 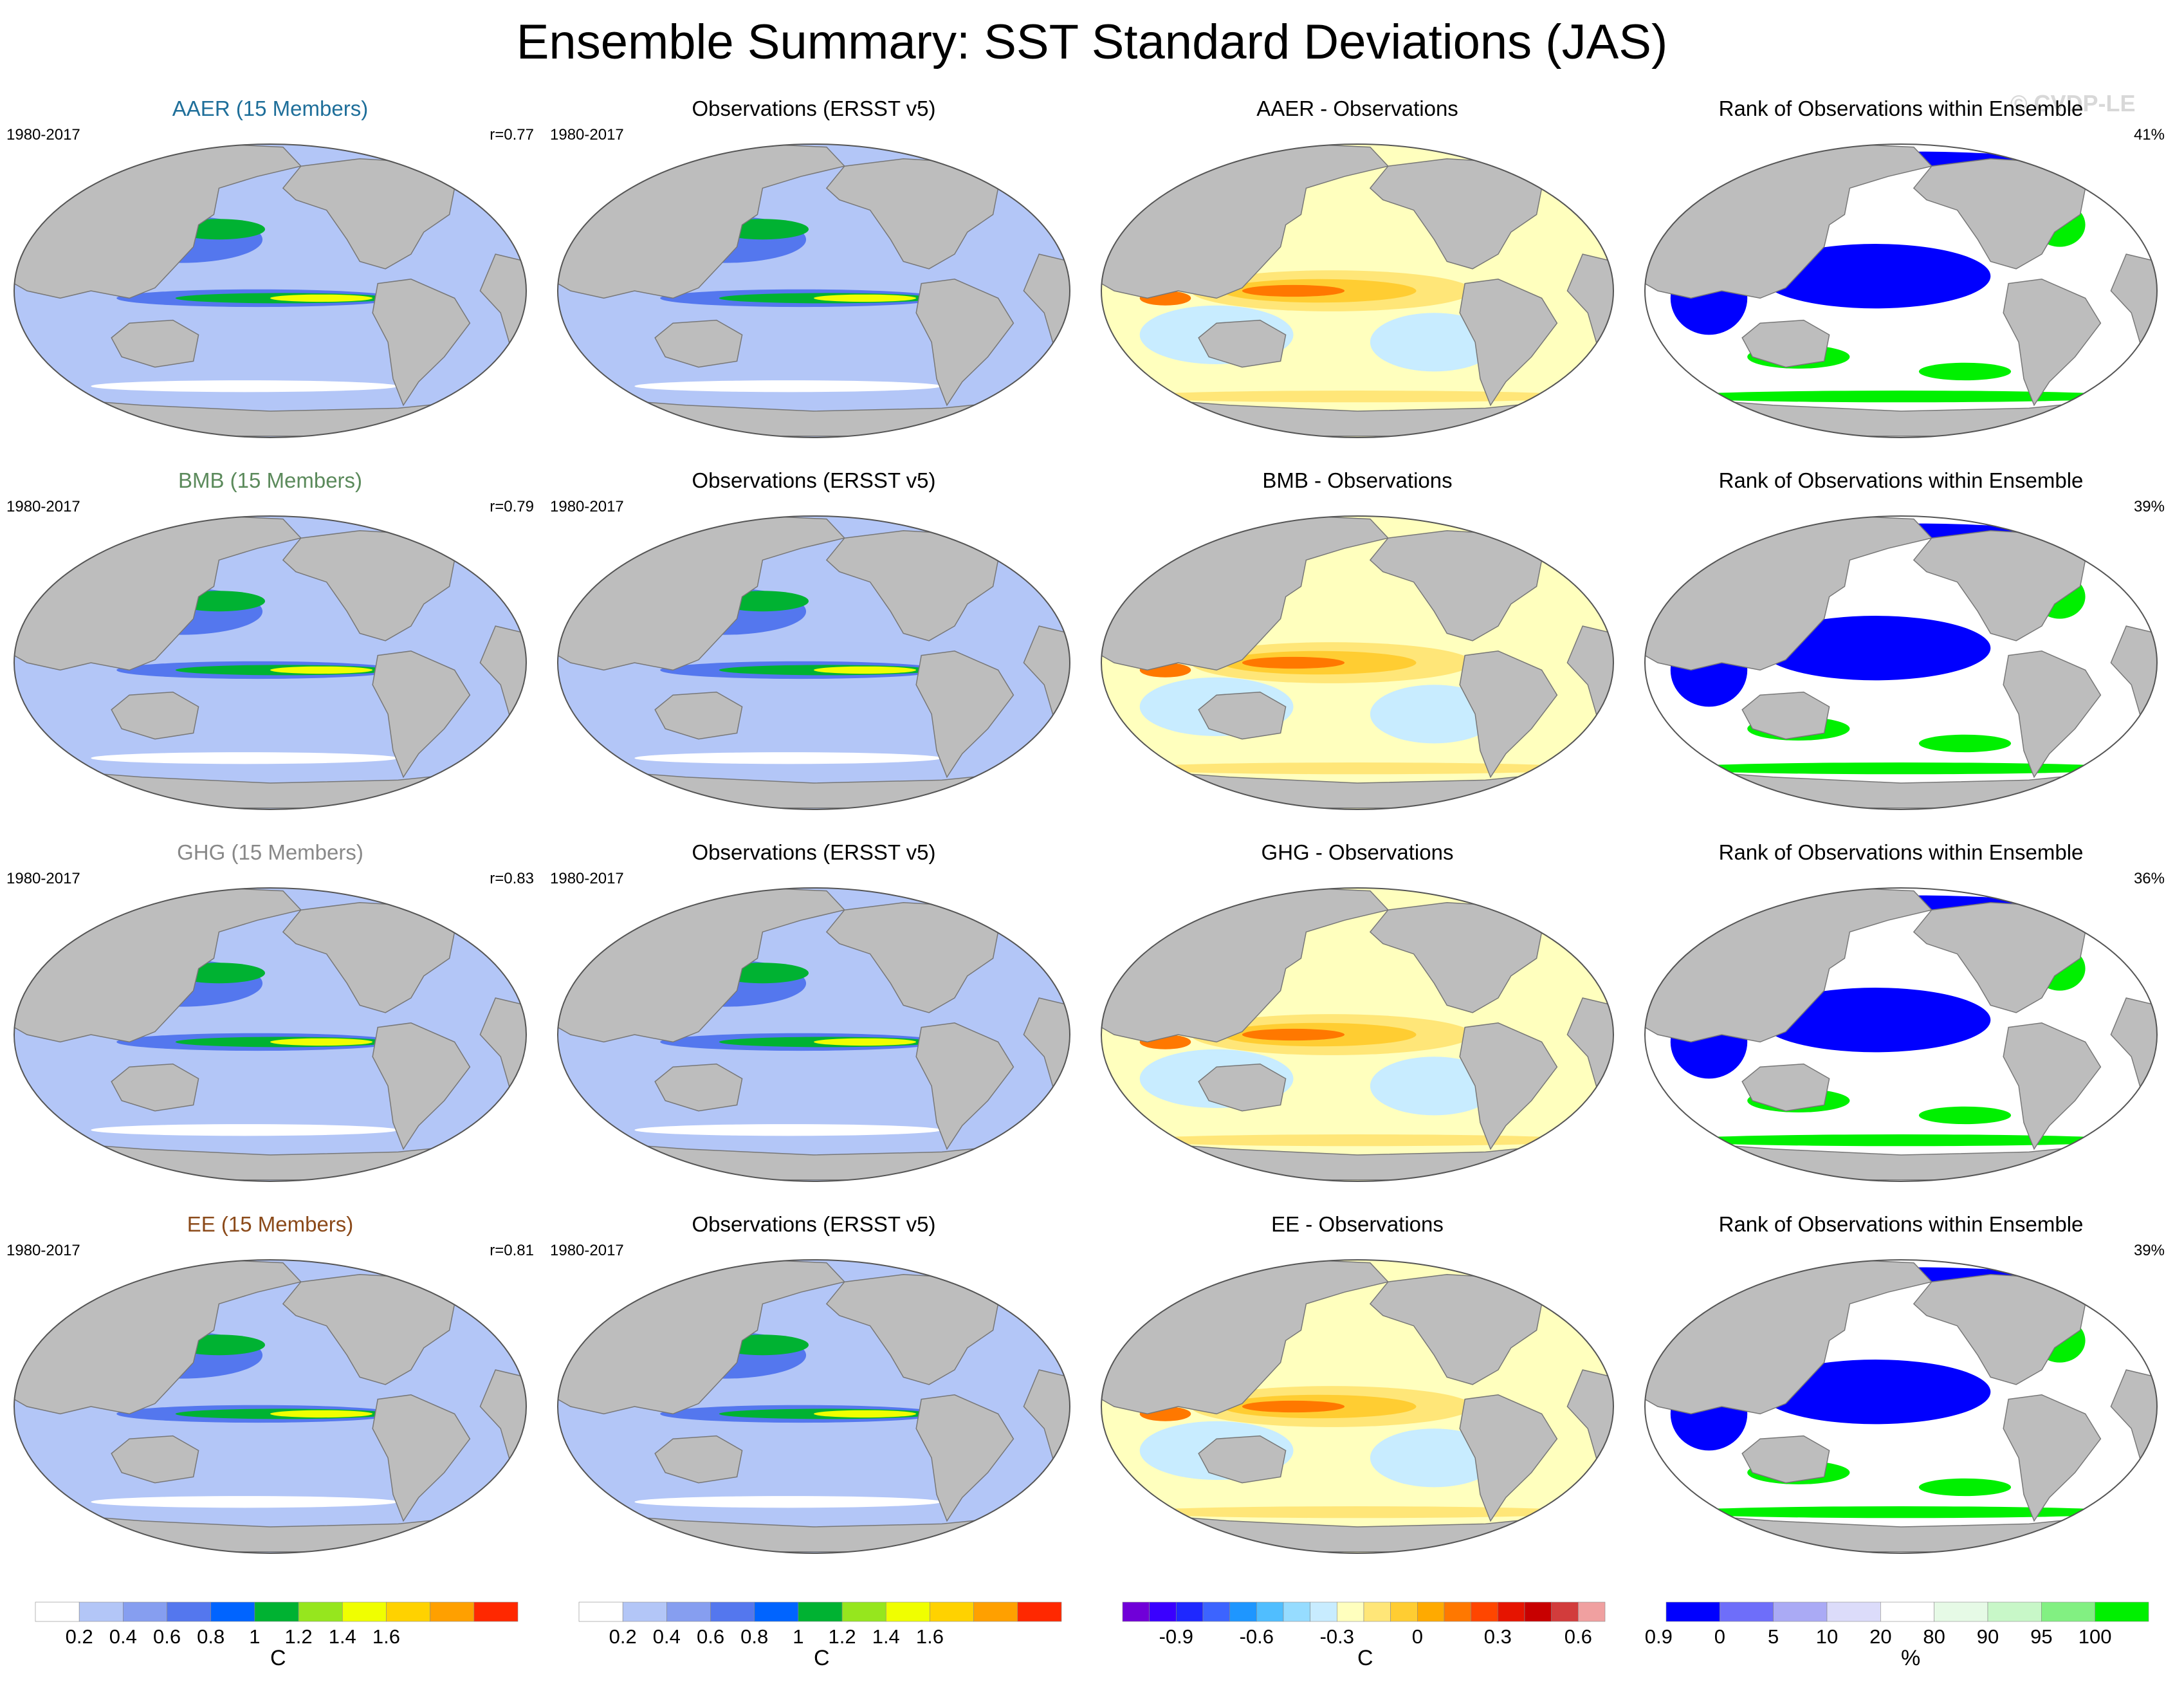 I want to click on colorbar-tick-label: 1.4, so click(x=343, y=1637).